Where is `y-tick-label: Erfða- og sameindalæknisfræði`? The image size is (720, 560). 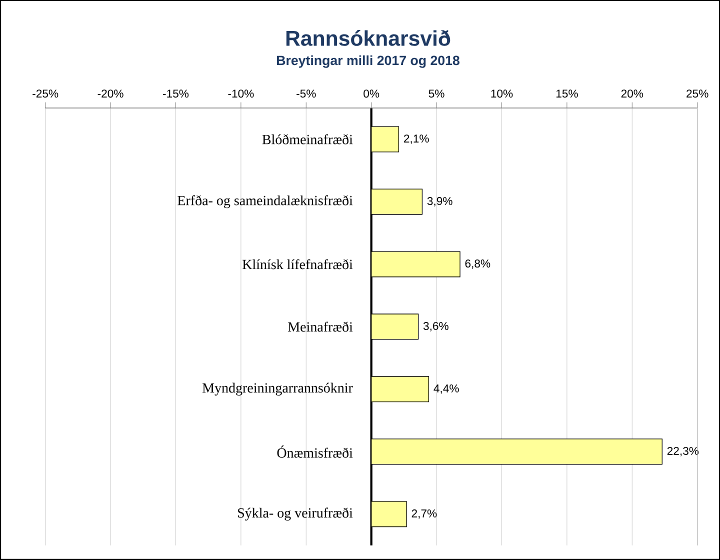 y-tick-label: Erfða- og sameindalæknisfræði is located at coordinates (265, 201).